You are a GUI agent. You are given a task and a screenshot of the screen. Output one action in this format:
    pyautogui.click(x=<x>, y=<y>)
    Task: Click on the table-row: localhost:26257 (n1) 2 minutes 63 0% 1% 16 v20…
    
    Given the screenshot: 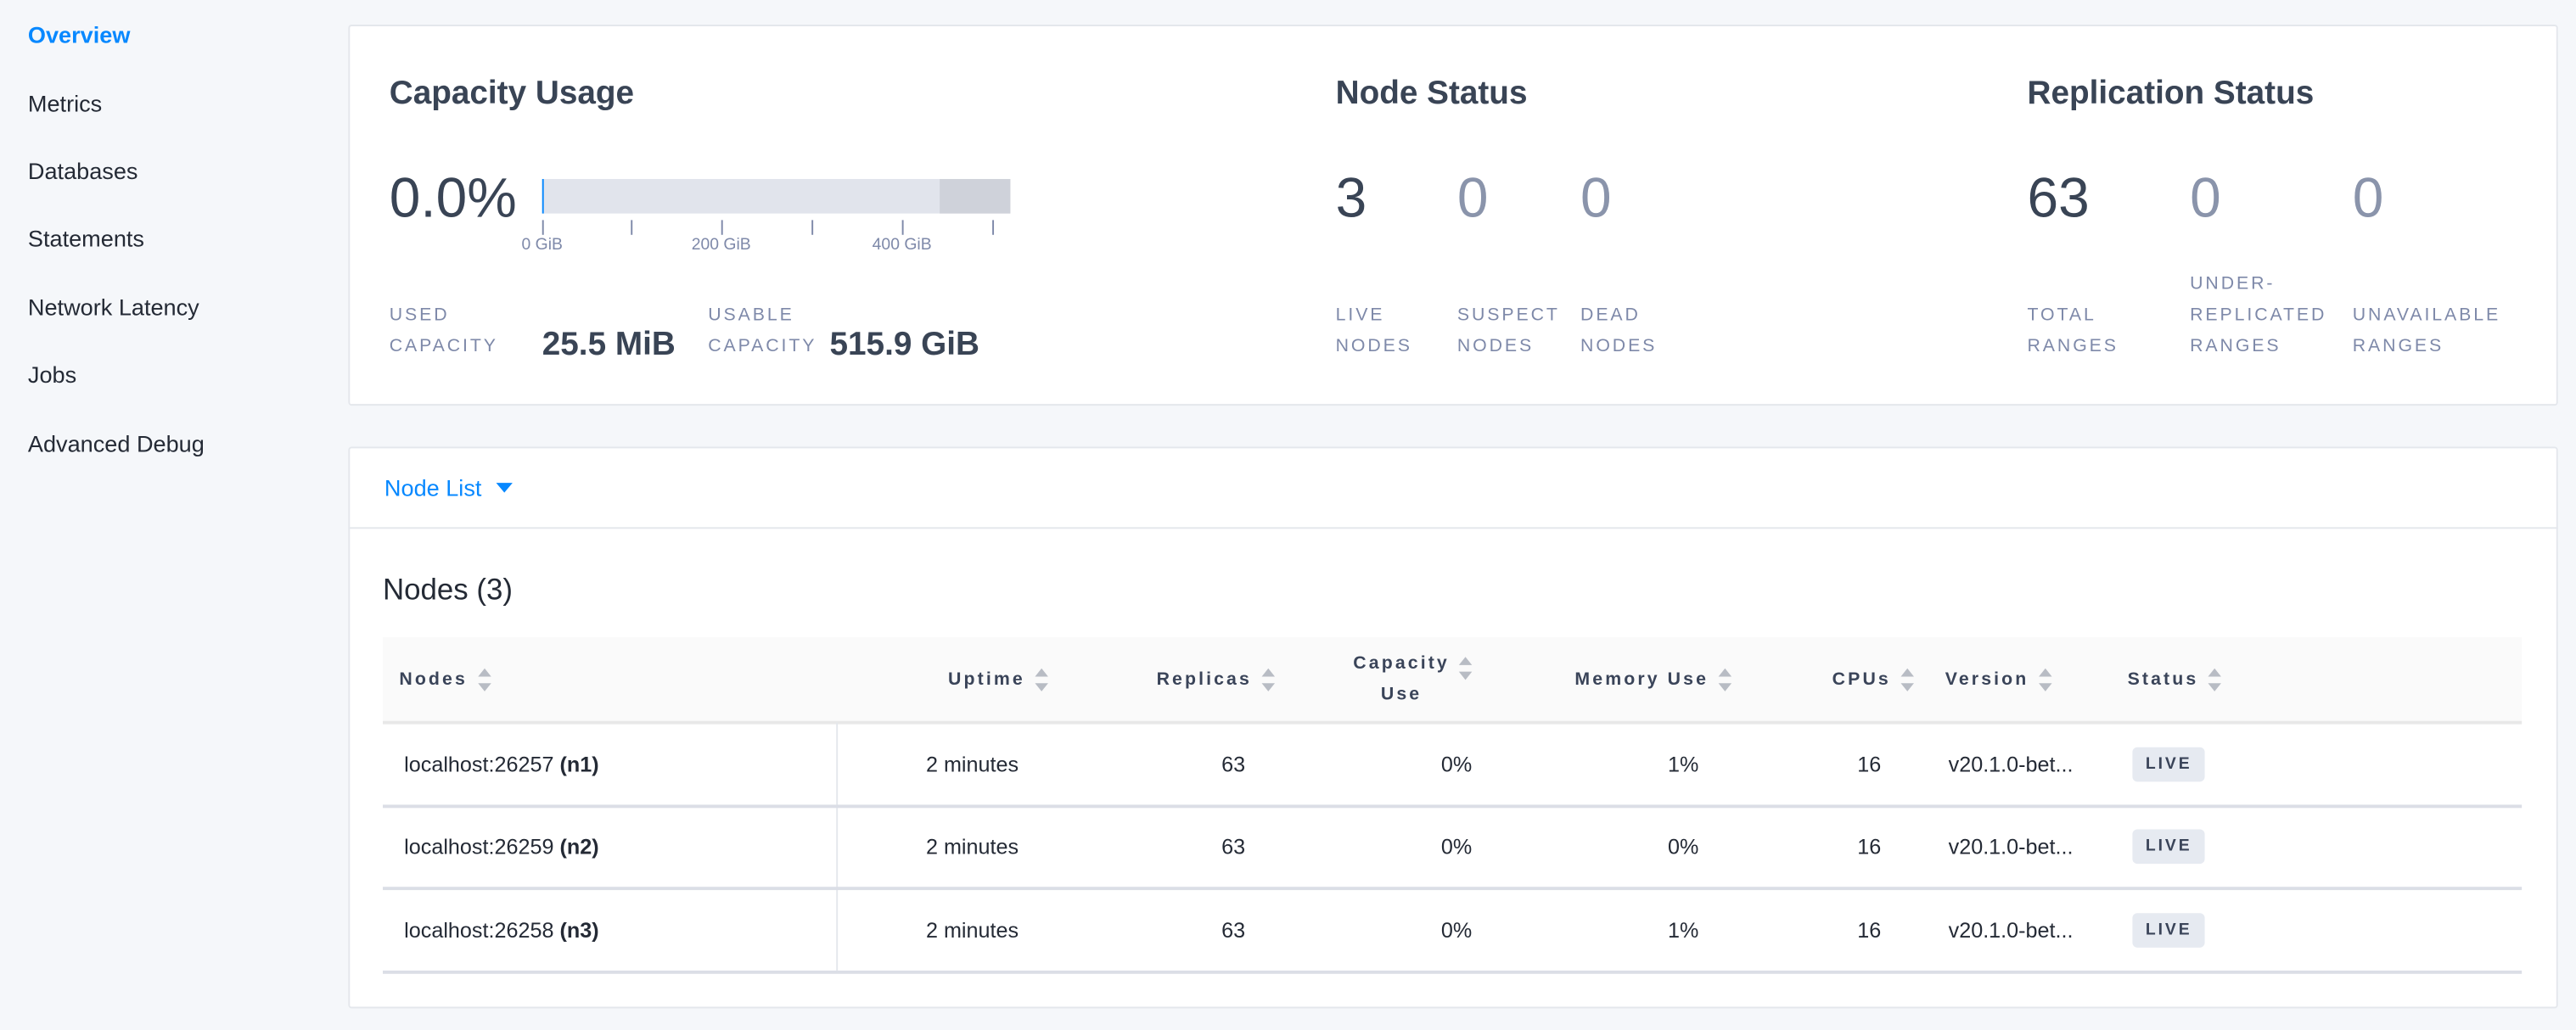 What is the action you would take?
    pyautogui.click(x=1452, y=766)
    